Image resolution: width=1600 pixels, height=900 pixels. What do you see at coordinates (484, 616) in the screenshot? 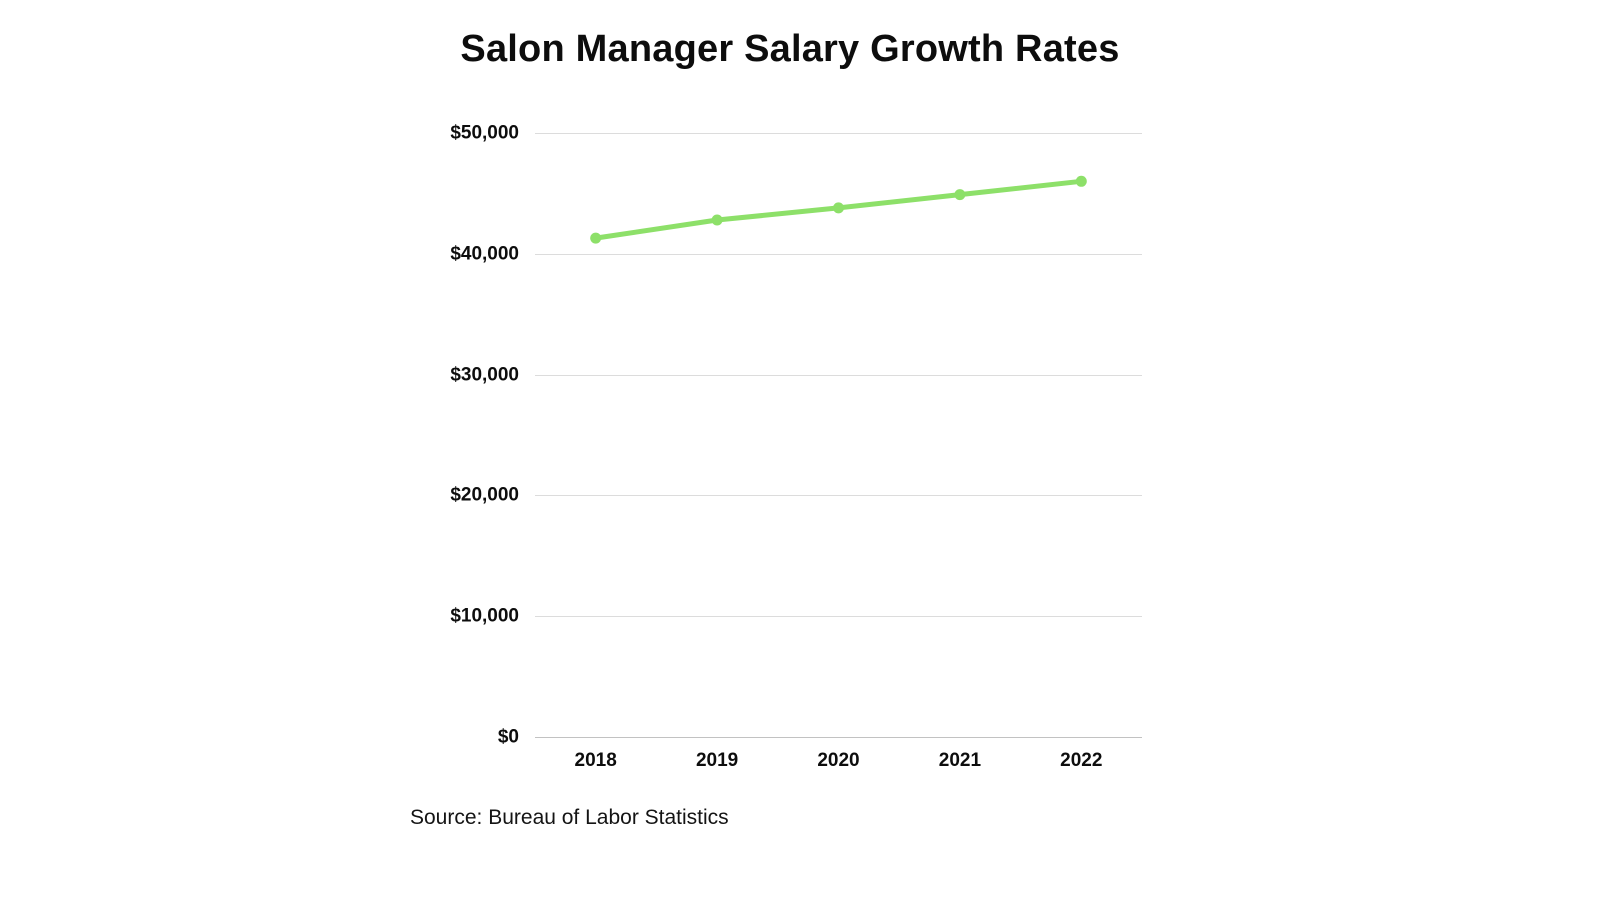
I see `y-axis-tick-label: $10,000` at bounding box center [484, 616].